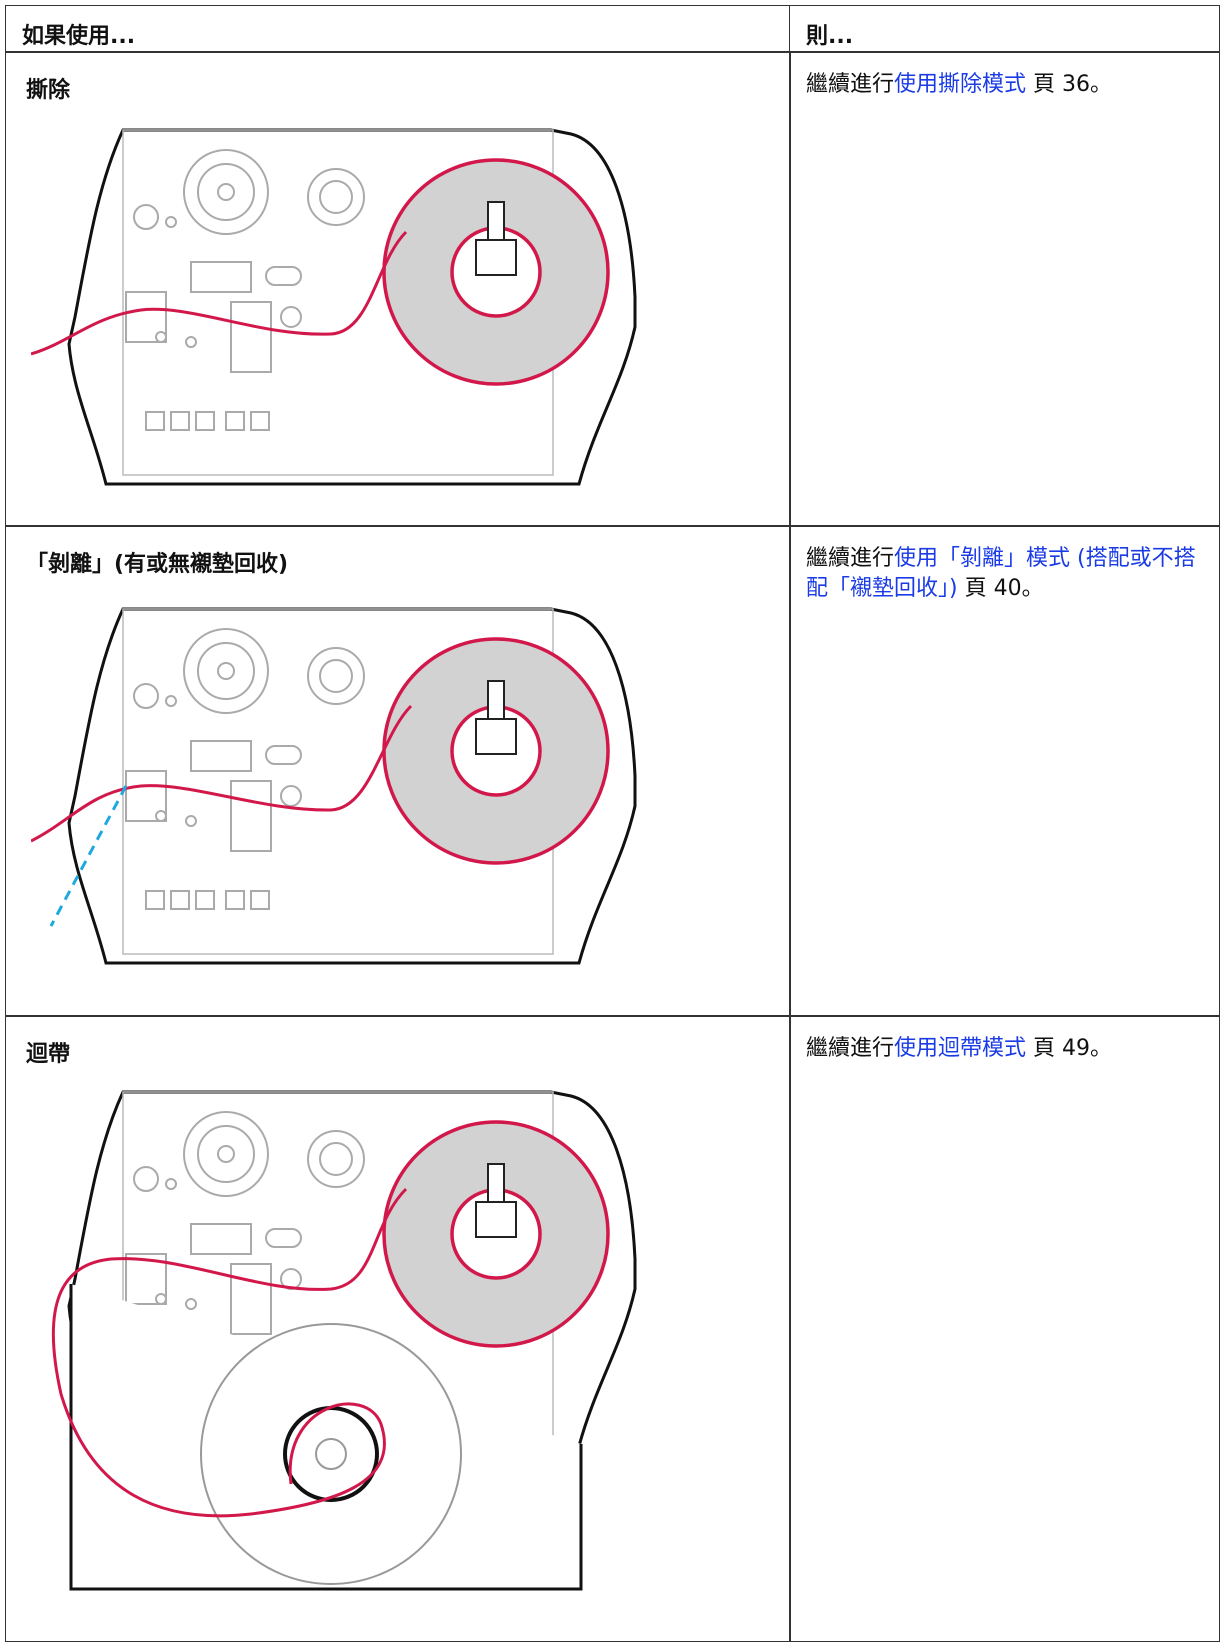 The image size is (1225, 1644). What do you see at coordinates (960, 84) in the screenshot?
I see `link: 使用撕除模式` at bounding box center [960, 84].